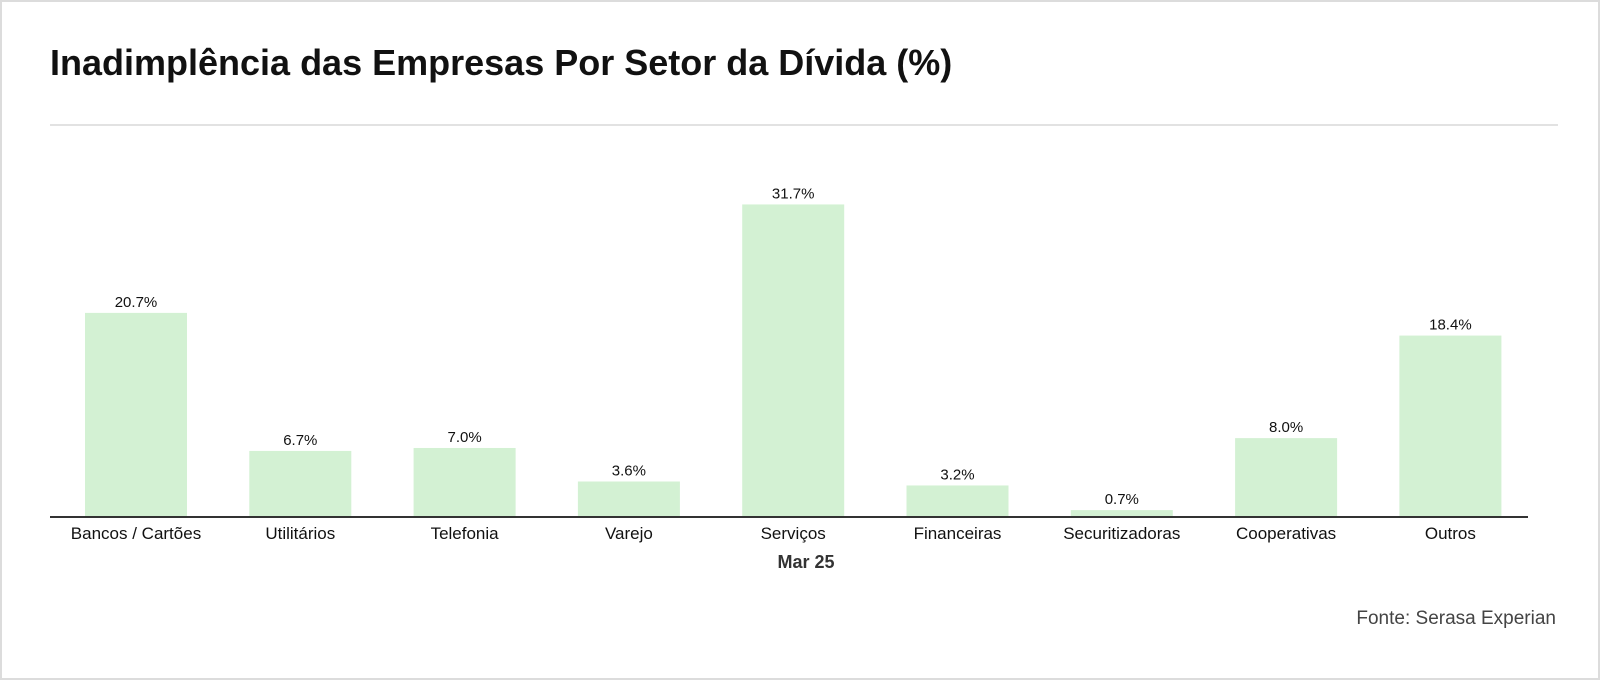  Describe the element at coordinates (464, 437) in the screenshot. I see `bar-value-label: 7.0%` at that location.